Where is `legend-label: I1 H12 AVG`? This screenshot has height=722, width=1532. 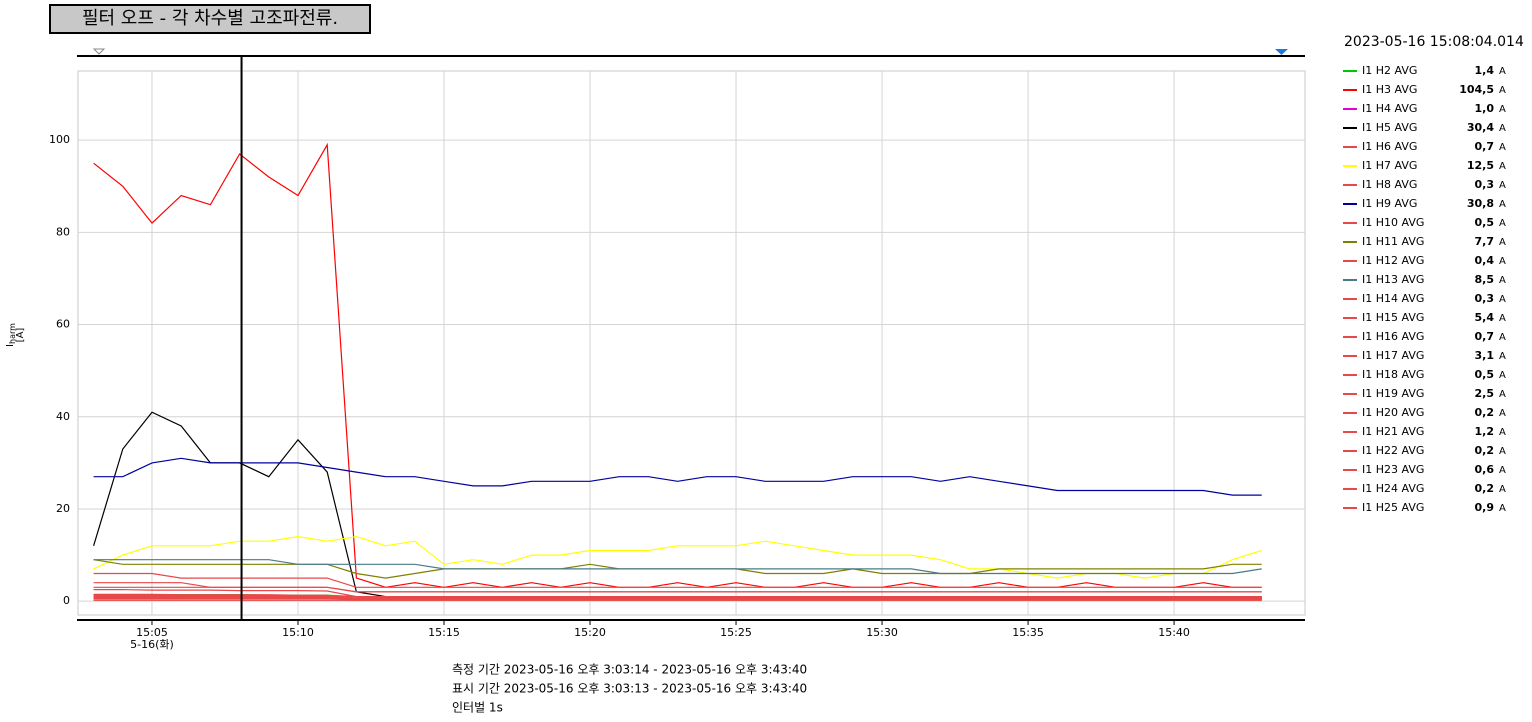 legend-label: I1 H12 AVG is located at coordinates (1393, 260).